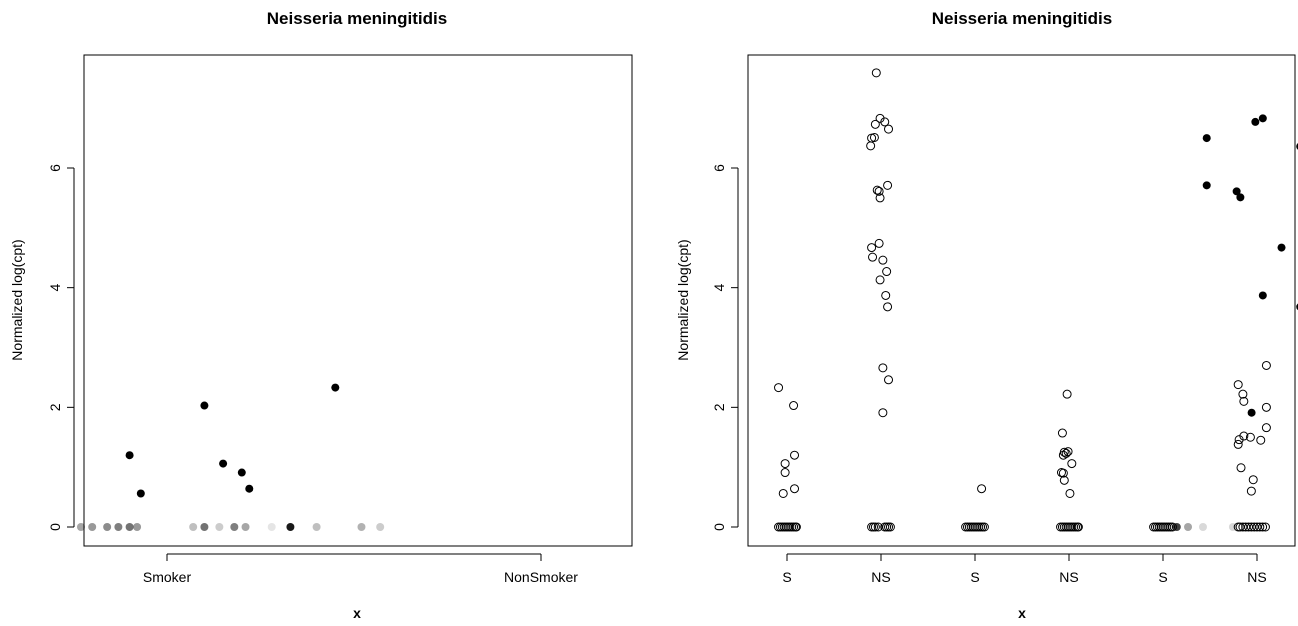 The width and height of the screenshot is (1298, 626). I want to click on left-chart-title: Neisseria meningitidis, so click(357, 18).